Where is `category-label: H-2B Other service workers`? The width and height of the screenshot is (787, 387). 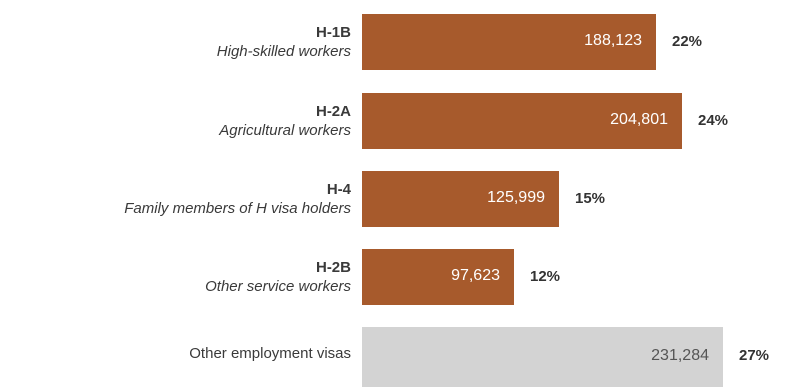 category-label: H-2B Other service workers is located at coordinates (175, 277).